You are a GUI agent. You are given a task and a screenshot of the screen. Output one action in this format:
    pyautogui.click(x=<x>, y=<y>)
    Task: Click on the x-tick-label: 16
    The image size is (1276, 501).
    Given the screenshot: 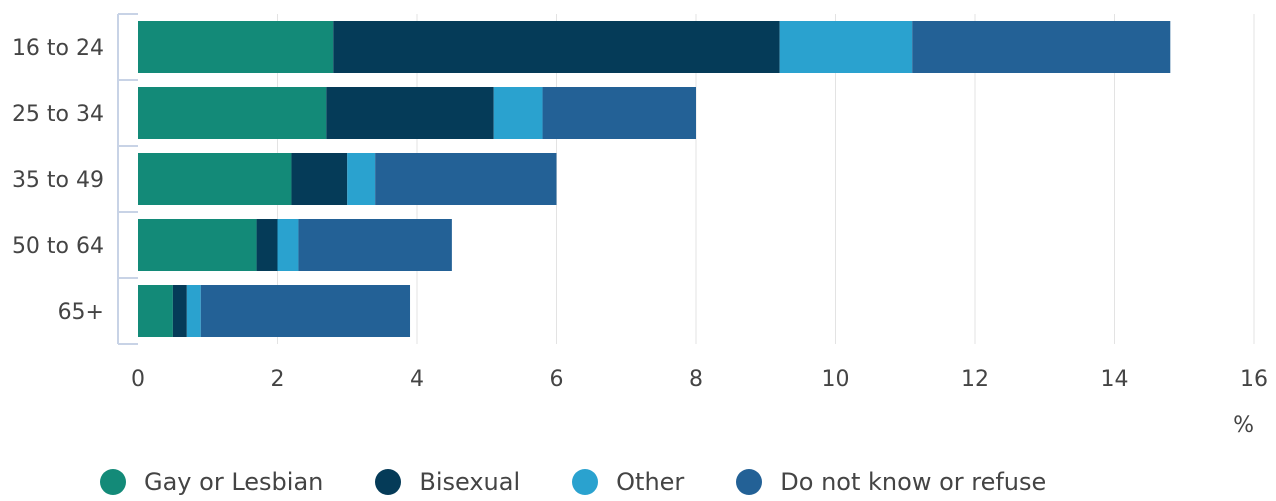 What is the action you would take?
    pyautogui.click(x=1254, y=379)
    